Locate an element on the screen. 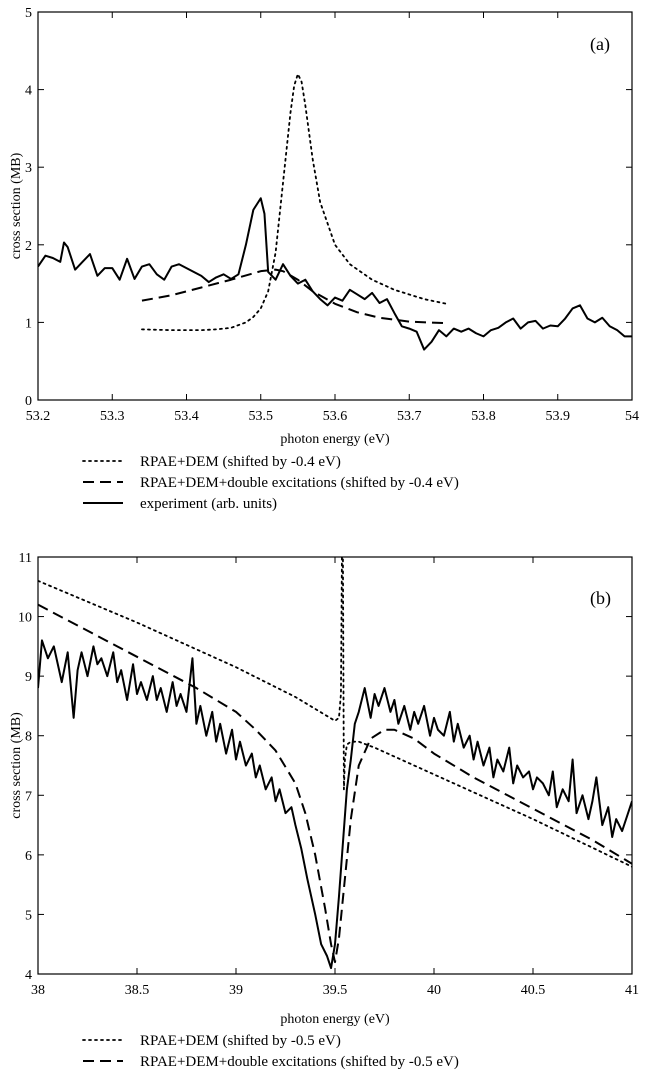  x-tick-label: 53.6 is located at coordinates (335, 416).